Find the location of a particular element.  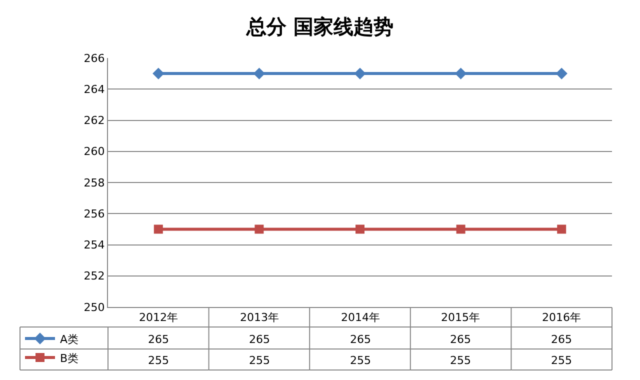

chart-title: 总分 国家线趋势 is located at coordinates (320, 26).